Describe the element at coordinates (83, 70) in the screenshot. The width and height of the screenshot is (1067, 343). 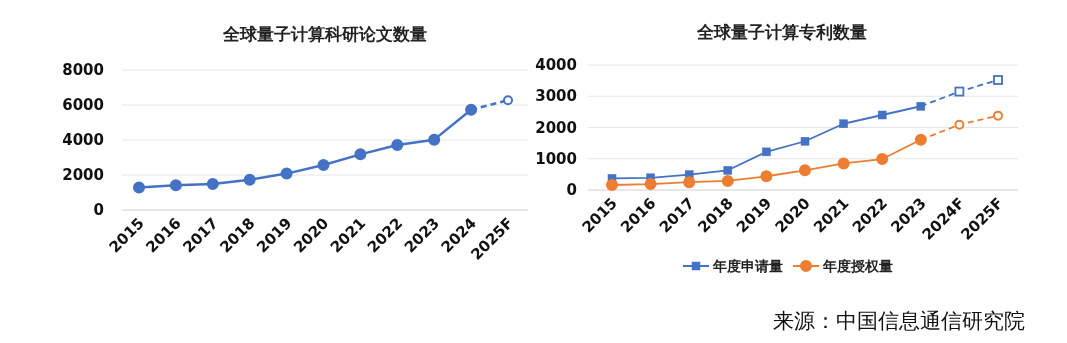
I see `y-tick-label: 8000` at that location.